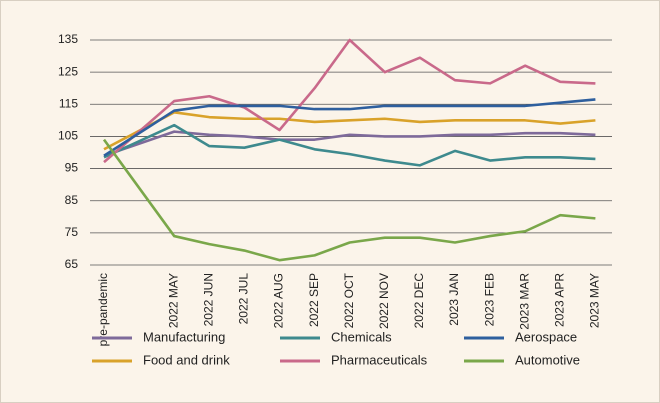  What do you see at coordinates (68, 71) in the screenshot?
I see `y-tick-label: 125` at bounding box center [68, 71].